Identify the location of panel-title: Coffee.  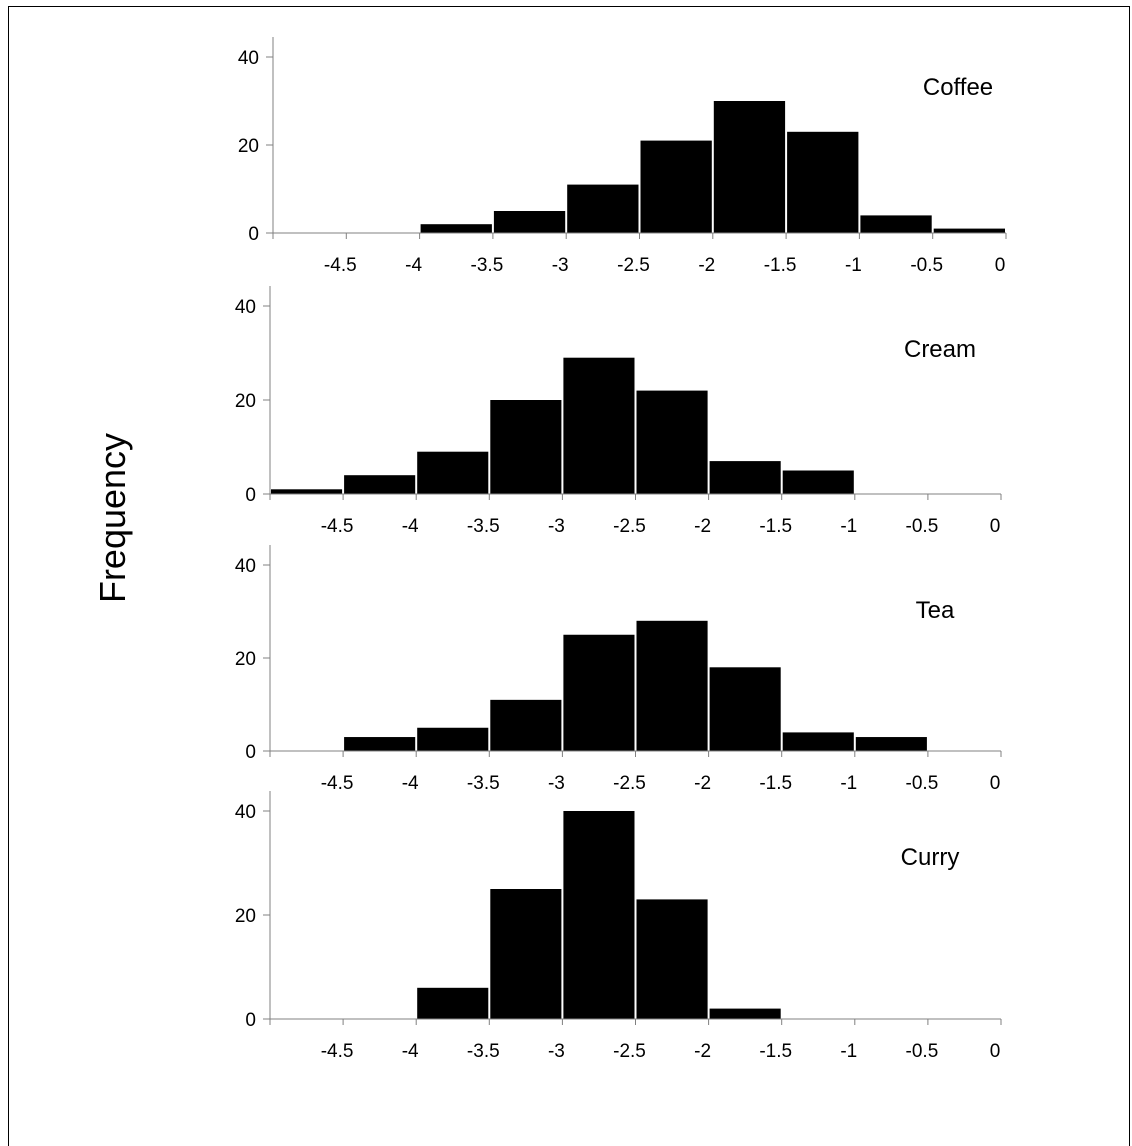
(958, 87).